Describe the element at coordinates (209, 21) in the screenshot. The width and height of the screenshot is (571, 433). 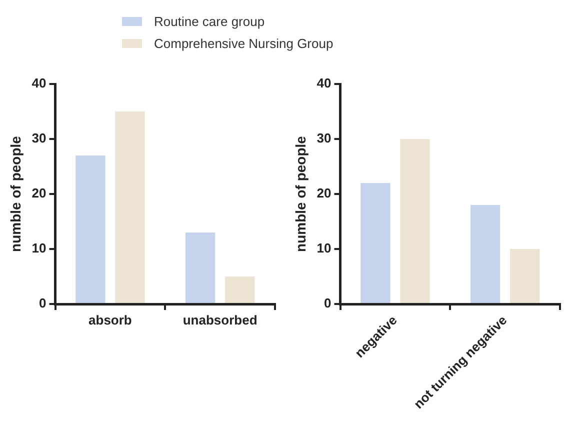
I see `legend-label: Routine care group` at that location.